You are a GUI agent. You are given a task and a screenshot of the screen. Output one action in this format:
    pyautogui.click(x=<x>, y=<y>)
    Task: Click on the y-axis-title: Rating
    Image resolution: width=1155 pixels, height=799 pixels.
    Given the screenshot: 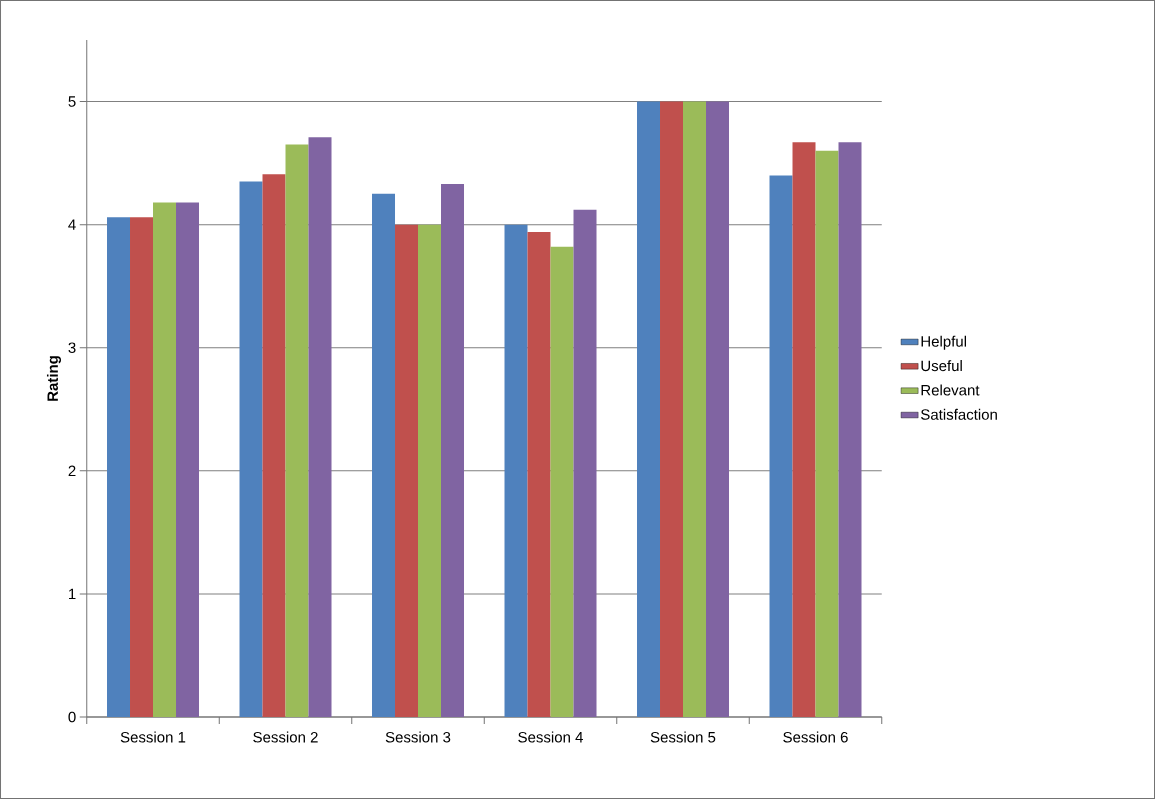 What is the action you would take?
    pyautogui.click(x=54, y=378)
    